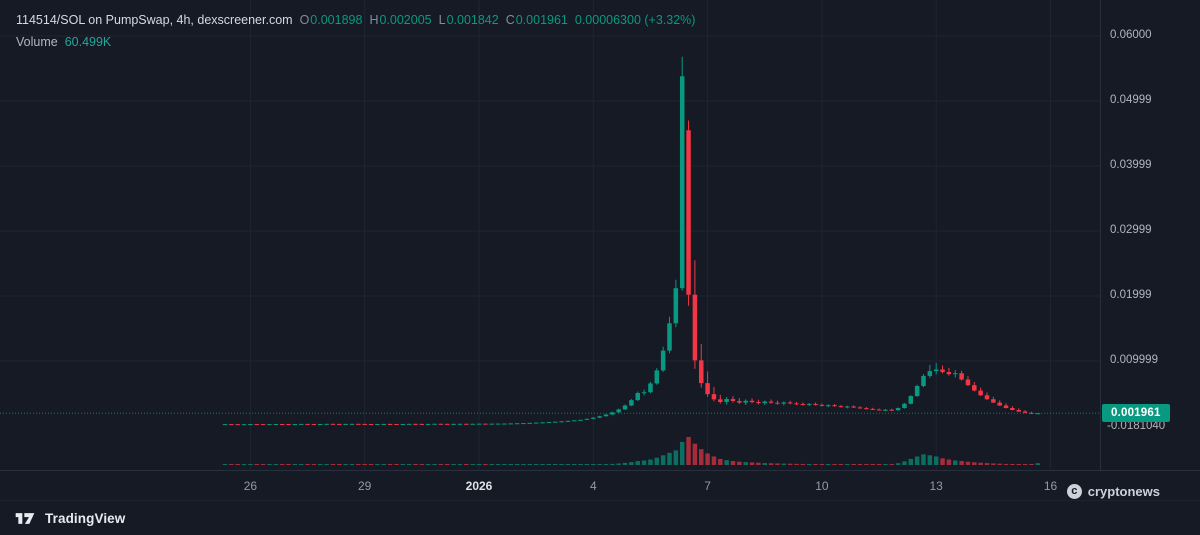  What do you see at coordinates (510, 20) in the screenshot?
I see `close-label: C` at bounding box center [510, 20].